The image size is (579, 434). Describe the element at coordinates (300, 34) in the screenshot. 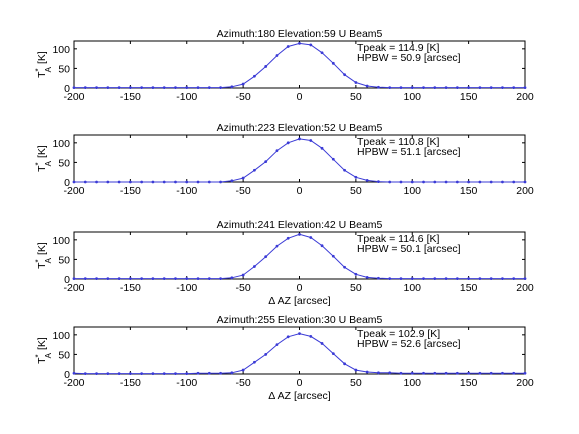

I see `panel-title: Azimuth:180 Elevation:59 U Beam5` at that location.